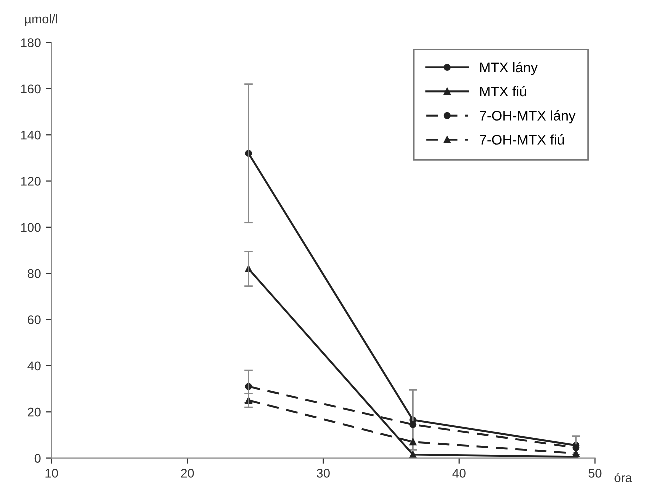 The width and height of the screenshot is (647, 486). Describe the element at coordinates (31, 181) in the screenshot. I see `y-tick-label: 120` at that location.